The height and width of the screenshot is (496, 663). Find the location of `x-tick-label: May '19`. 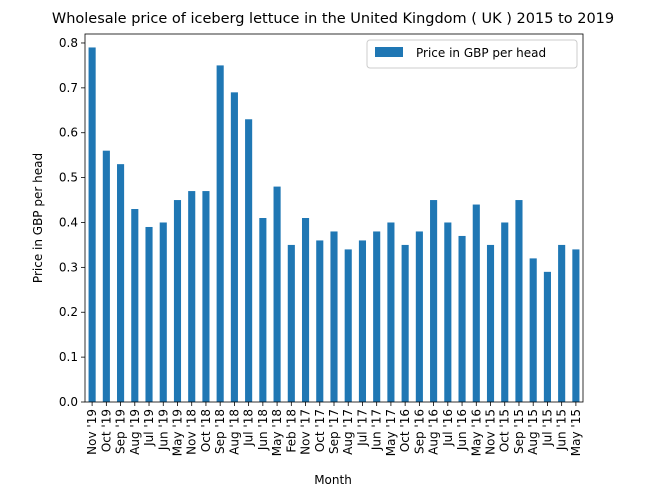

x-tick-label: May '19 is located at coordinates (177, 432).